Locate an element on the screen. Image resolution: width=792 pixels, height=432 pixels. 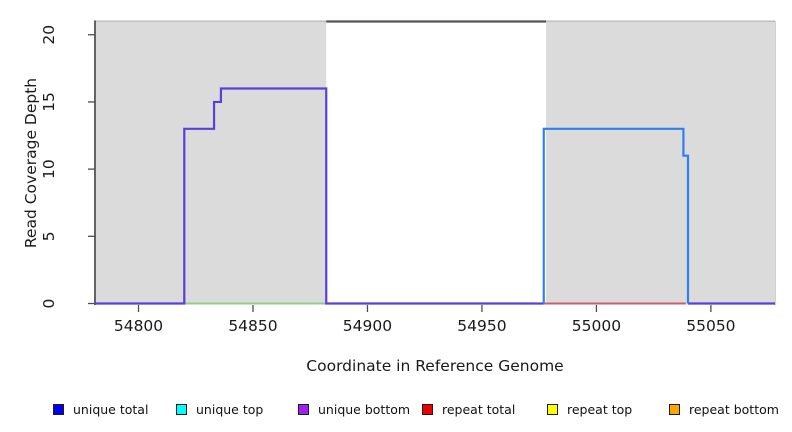
x-tick-label: 54950 is located at coordinates (481, 326).